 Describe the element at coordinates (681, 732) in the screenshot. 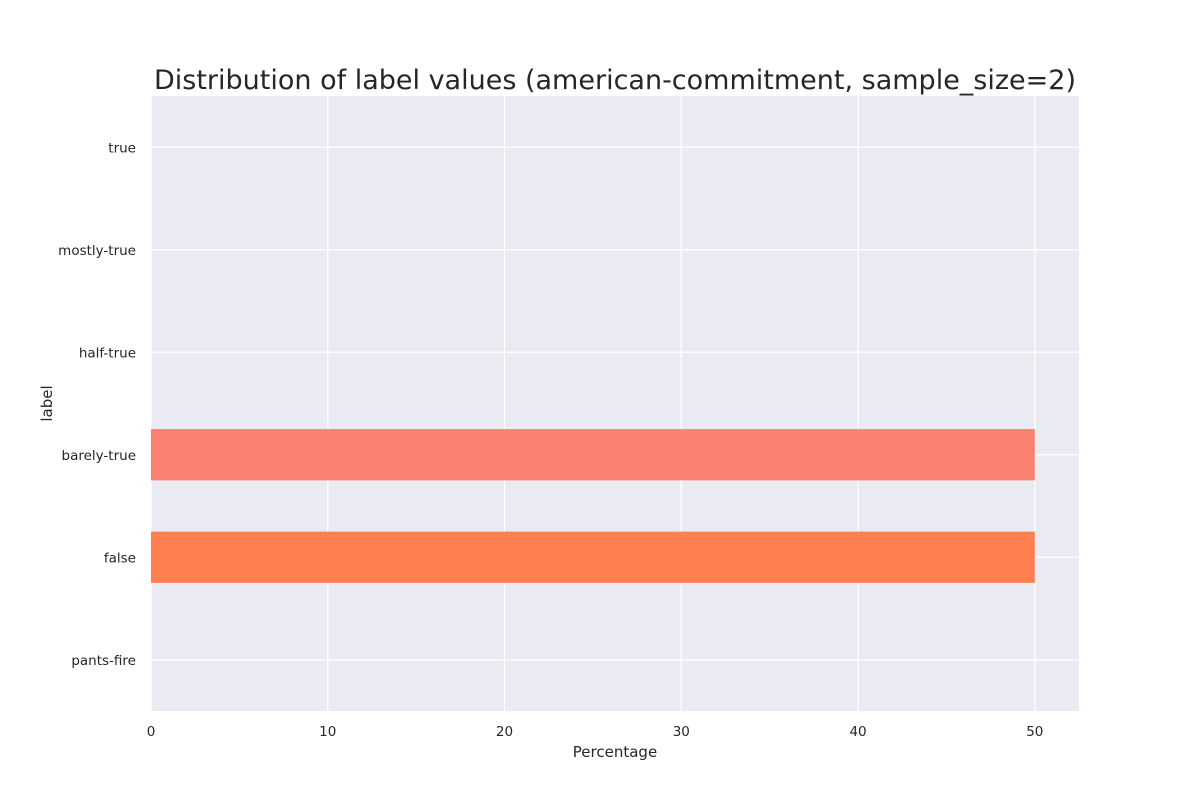

I see `x-tick-label: 30` at that location.